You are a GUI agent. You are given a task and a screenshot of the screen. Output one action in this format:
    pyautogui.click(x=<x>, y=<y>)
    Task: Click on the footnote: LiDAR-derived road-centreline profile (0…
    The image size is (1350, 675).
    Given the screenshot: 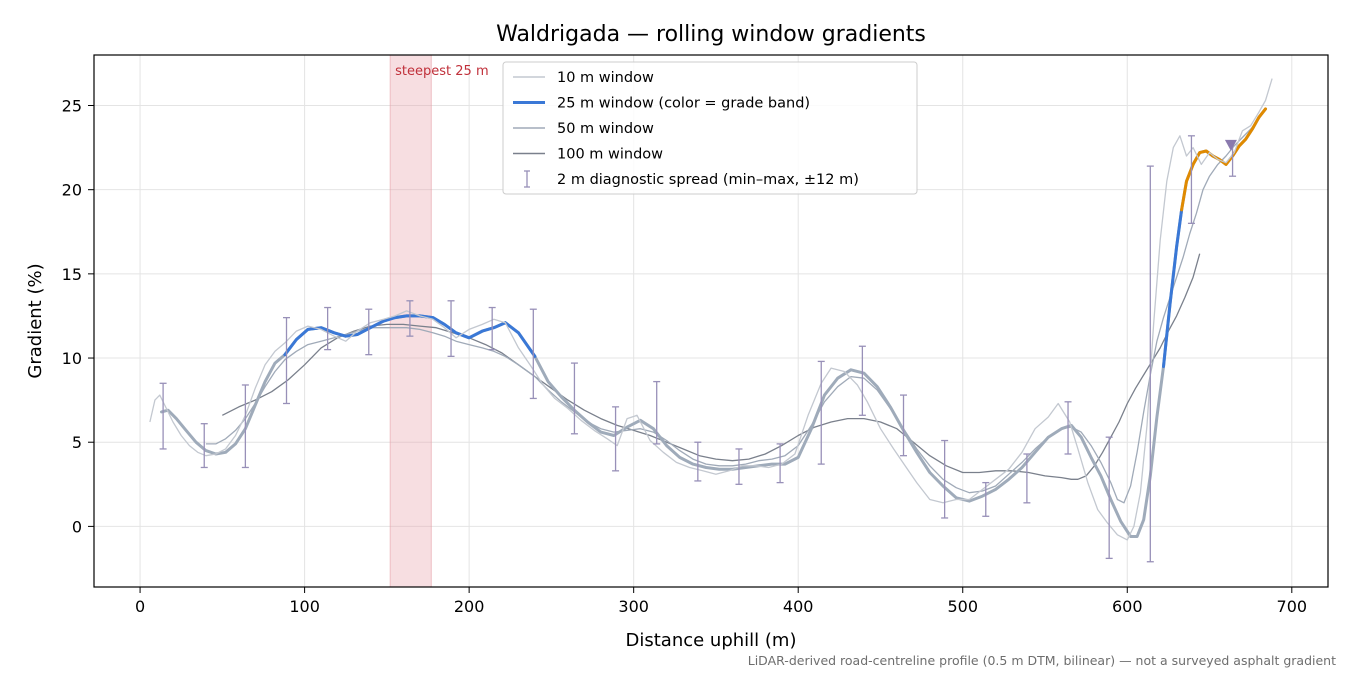 What is the action you would take?
    pyautogui.click(x=1042, y=660)
    